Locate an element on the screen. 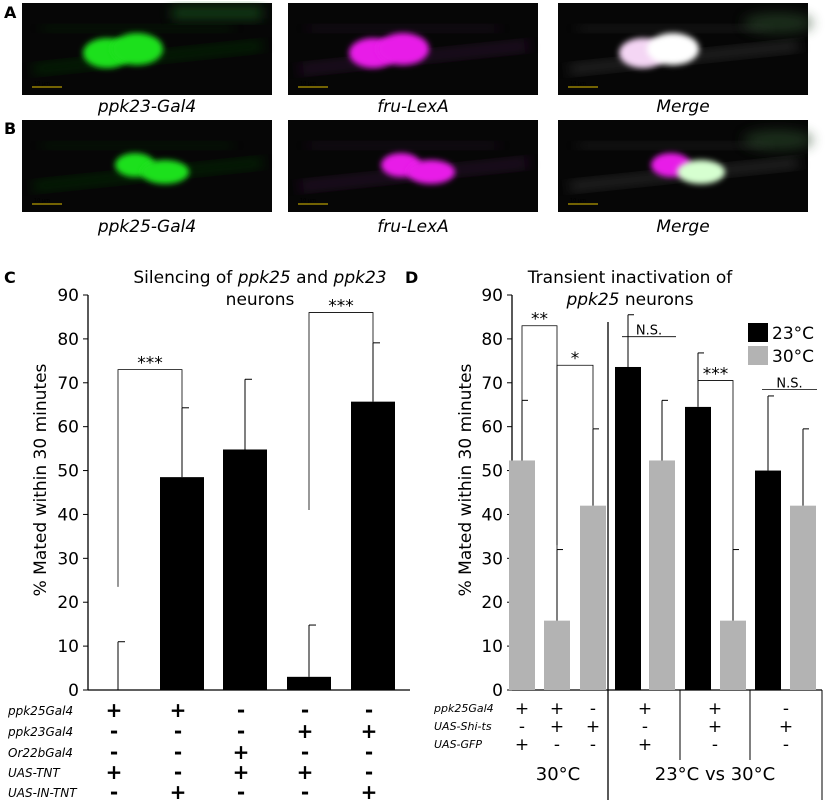  chart-d-genotype-label: ppk25Gal4 is located at coordinates (463, 708).